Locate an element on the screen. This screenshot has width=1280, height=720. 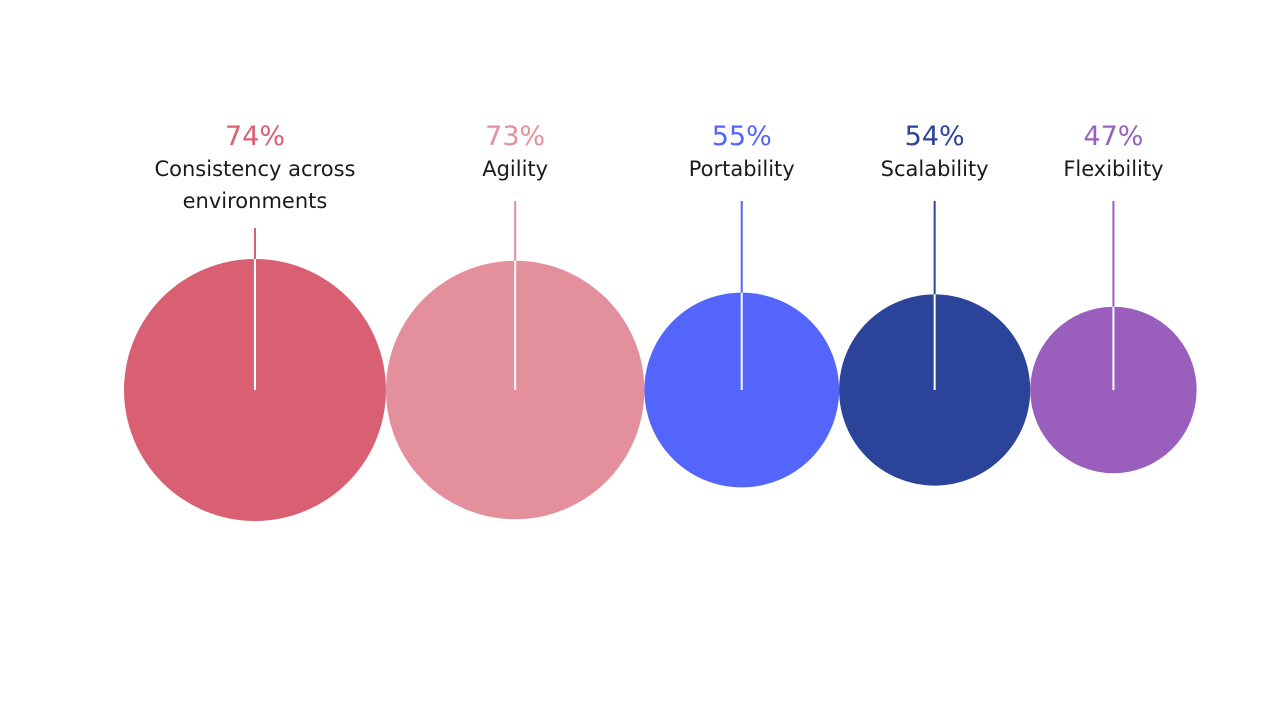
category-label-consistency-across-environments-line-1: Consistency across is located at coordinates (254, 169).